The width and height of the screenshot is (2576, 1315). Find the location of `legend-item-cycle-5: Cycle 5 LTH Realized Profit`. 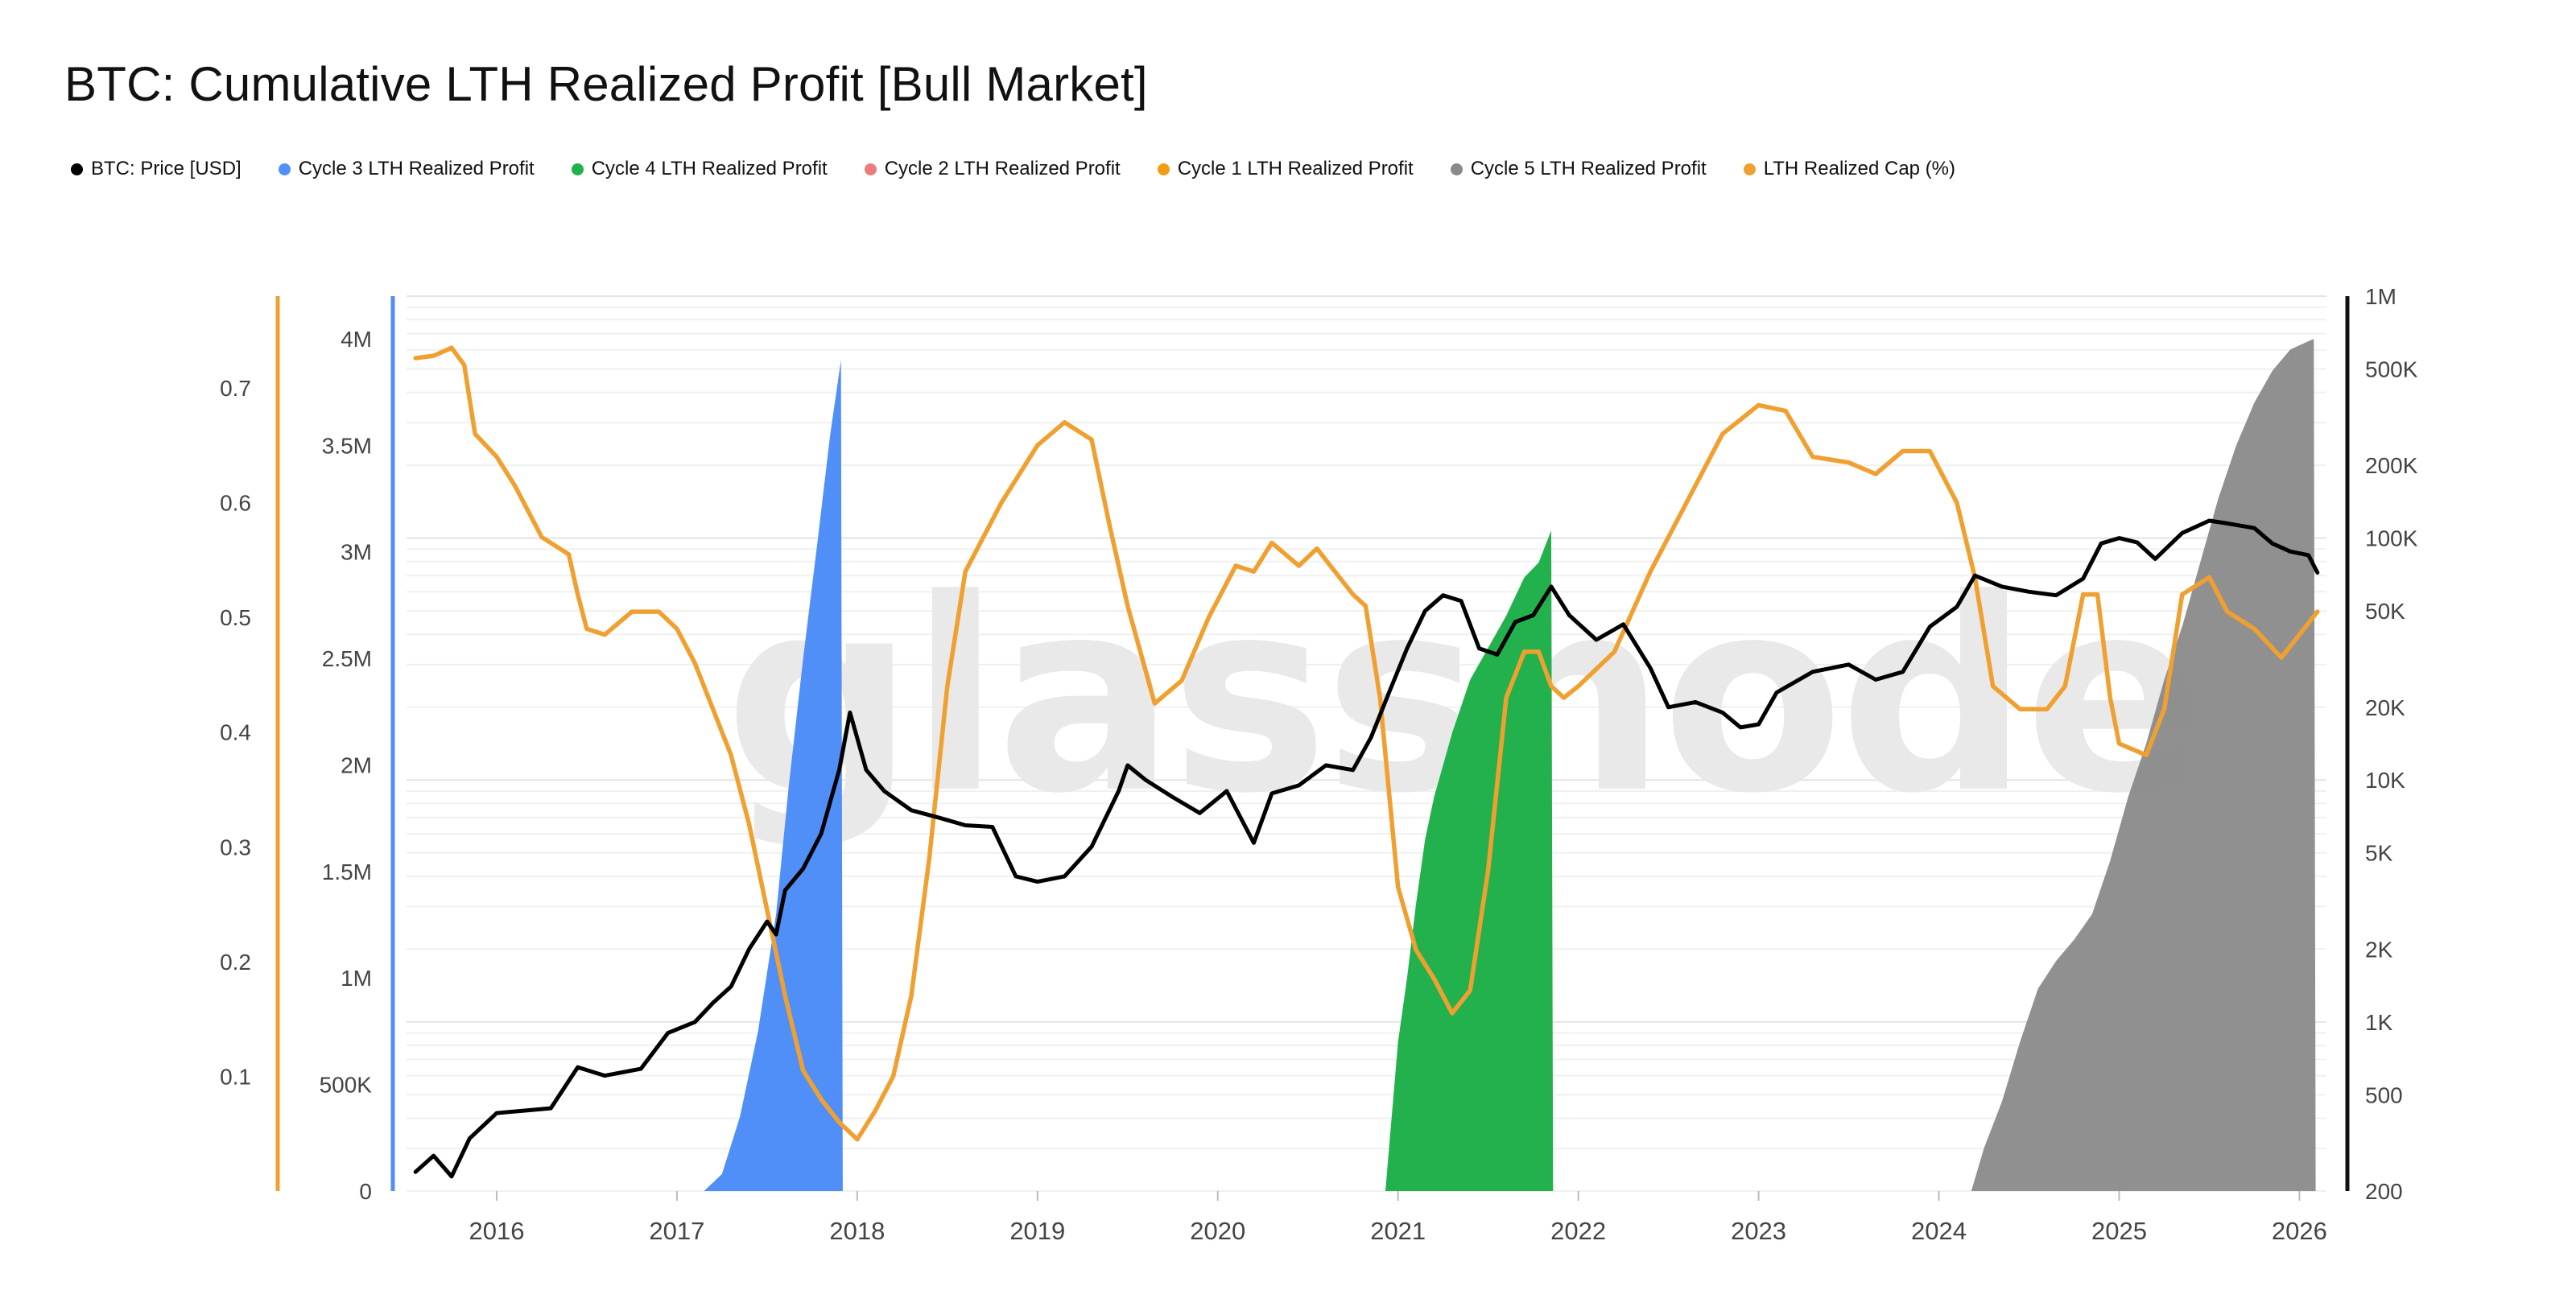

legend-item-cycle-5: Cycle 5 LTH Realized Profit is located at coordinates (1578, 169).